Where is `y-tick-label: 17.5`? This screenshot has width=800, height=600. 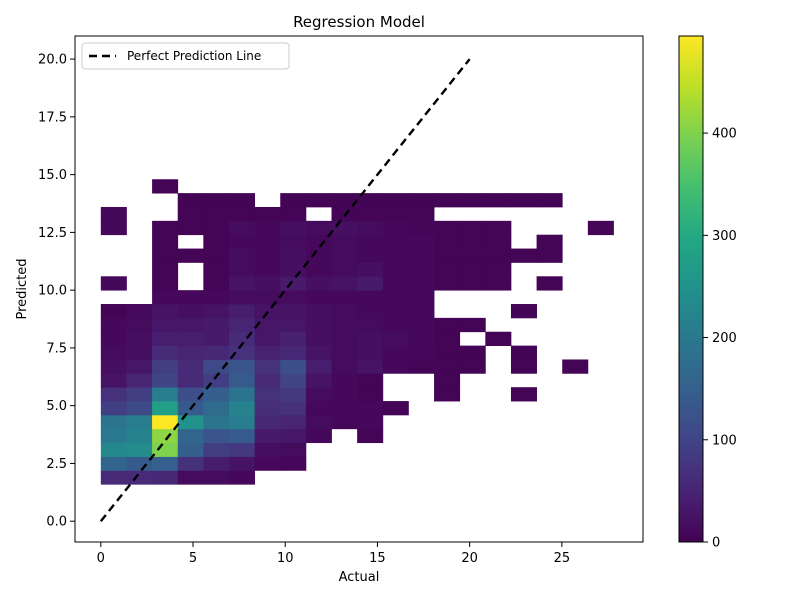 y-tick-label: 17.5 is located at coordinates (52, 117).